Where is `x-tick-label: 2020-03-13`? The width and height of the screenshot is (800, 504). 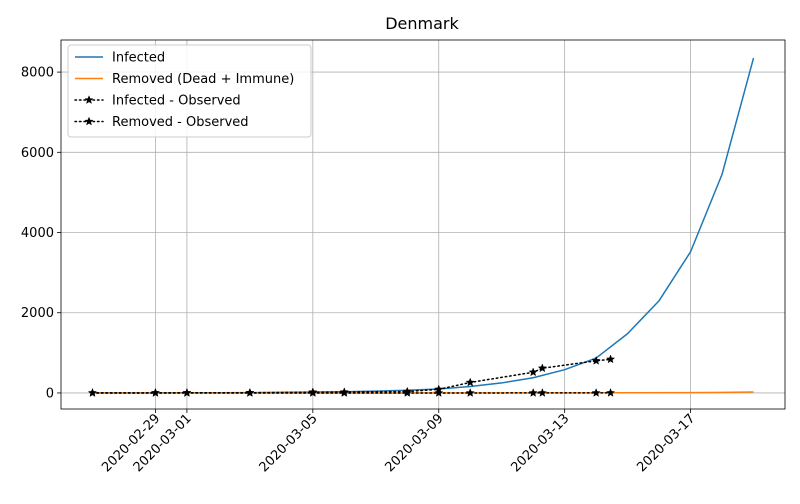
x-tick-label: 2020-03-13 is located at coordinates (540, 443).